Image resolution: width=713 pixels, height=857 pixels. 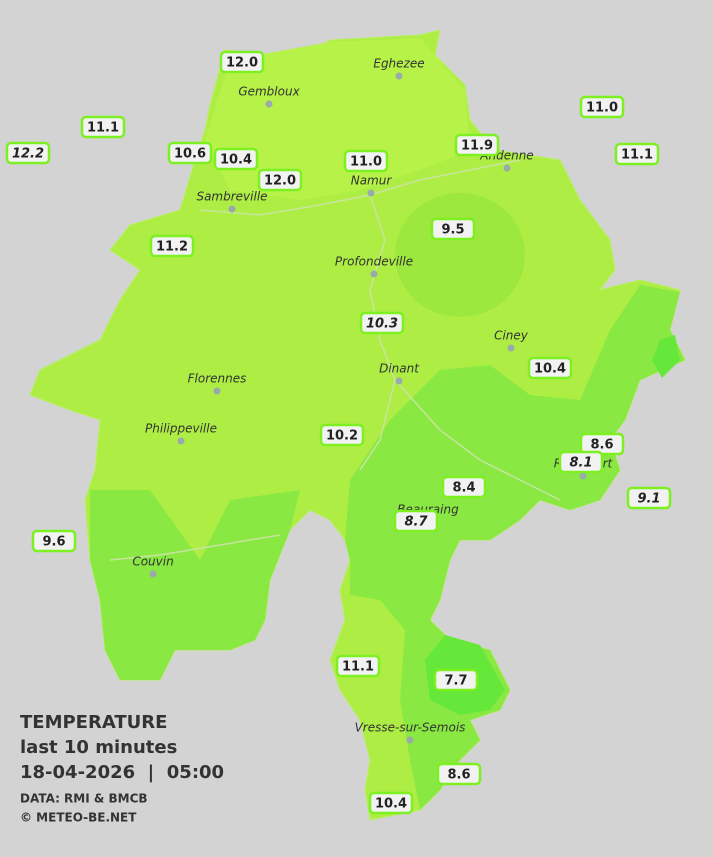 I want to click on station: 9.1, so click(x=649, y=498).